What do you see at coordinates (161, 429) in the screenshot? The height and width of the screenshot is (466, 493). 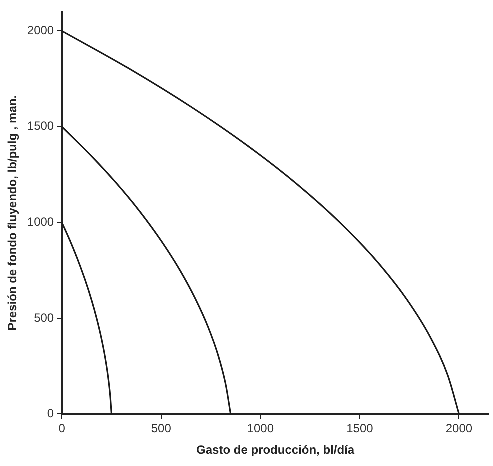 I see `x-tick-label: 500` at bounding box center [161, 429].